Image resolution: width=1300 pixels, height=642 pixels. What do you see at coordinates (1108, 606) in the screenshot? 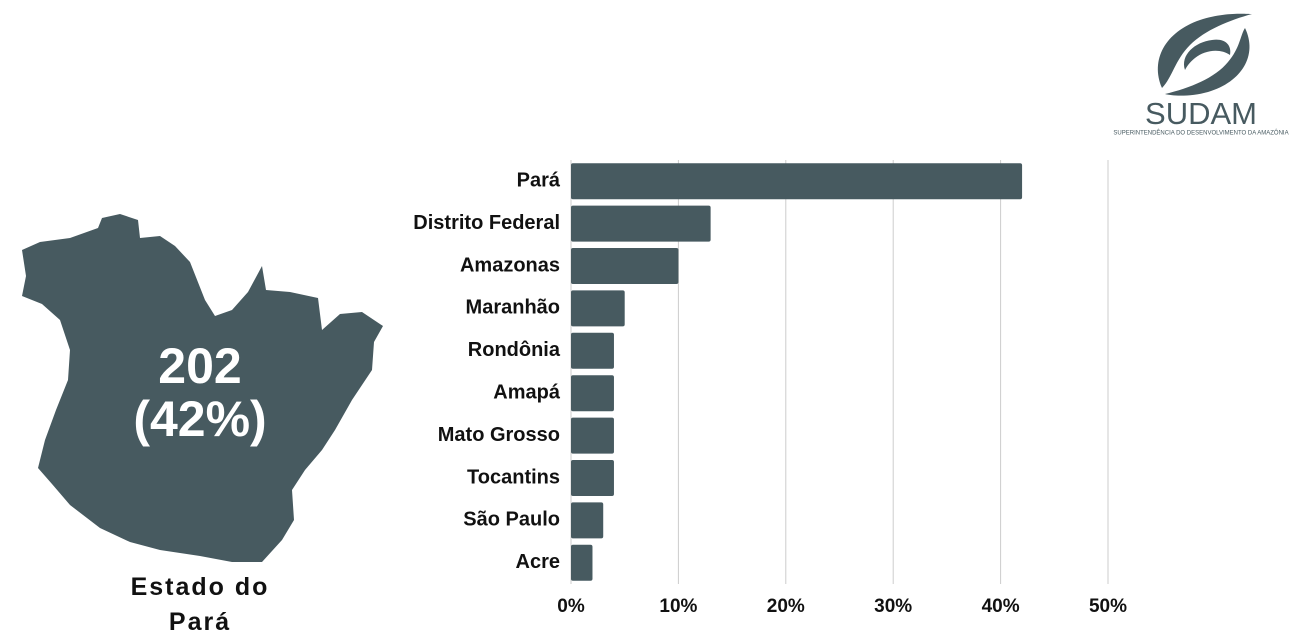
I see `x-tick-label: 50%` at bounding box center [1108, 606].